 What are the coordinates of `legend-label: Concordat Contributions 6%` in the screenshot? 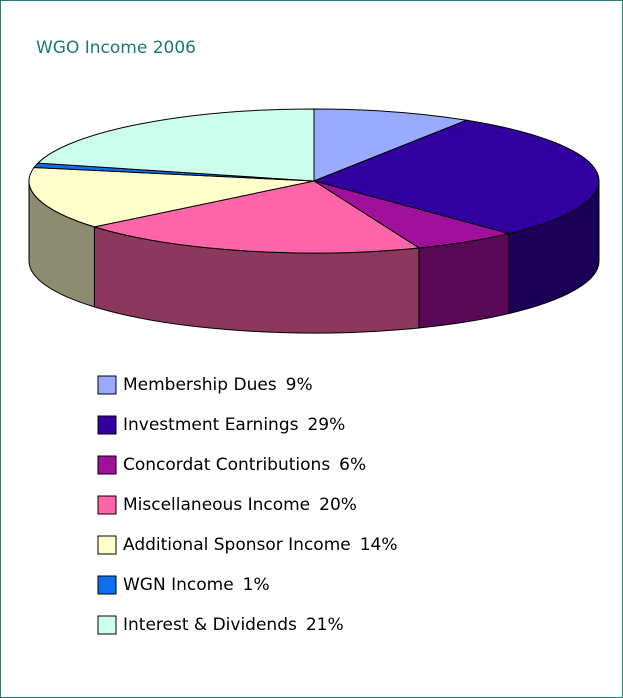 It's located at (244, 465).